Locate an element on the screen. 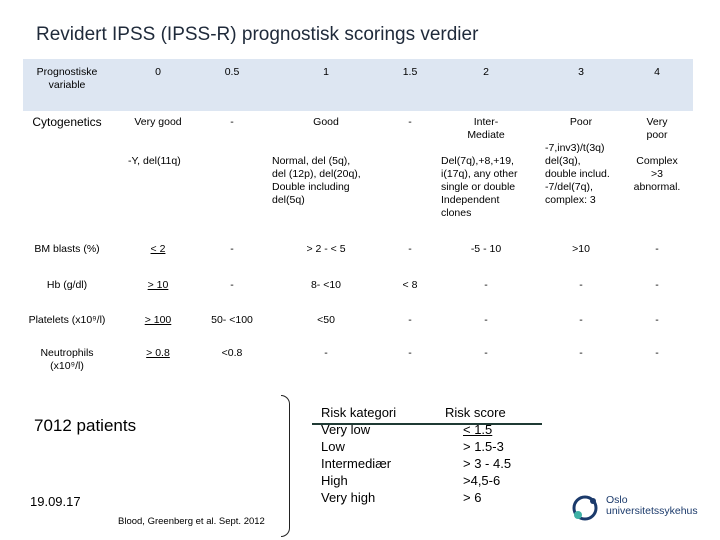 This screenshot has width=720, height=540. bm-blasts-value-1-5: - is located at coordinates (410, 249).